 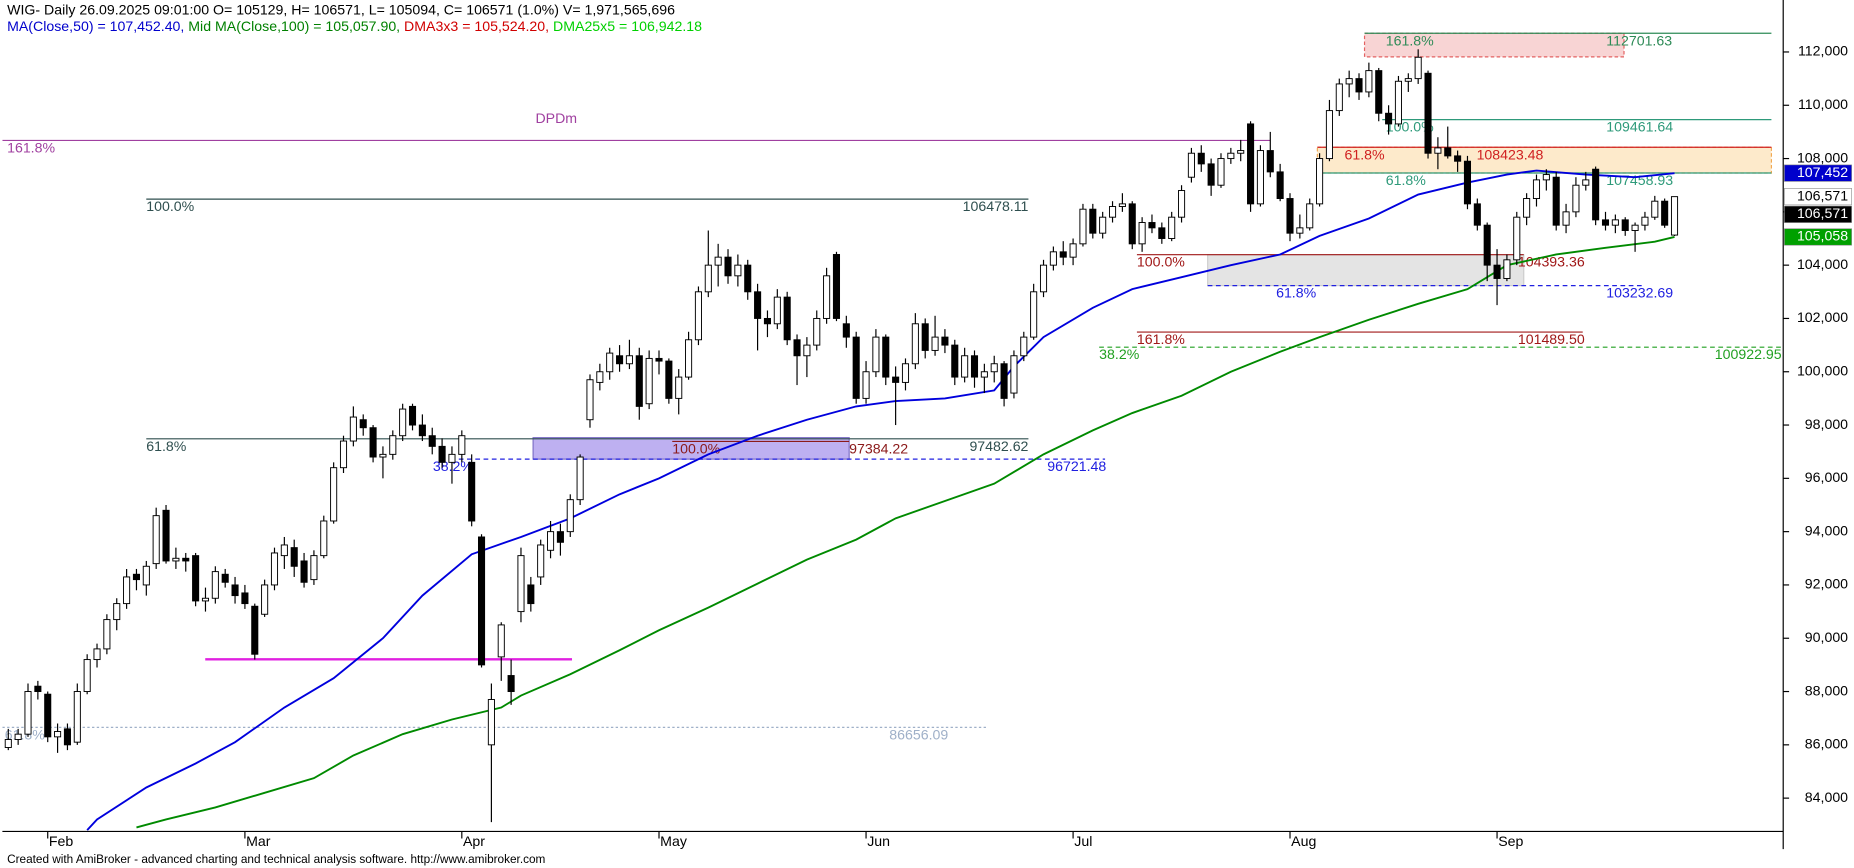 What do you see at coordinates (1826, 690) in the screenshot?
I see `y-tick-label: 88,000` at bounding box center [1826, 690].